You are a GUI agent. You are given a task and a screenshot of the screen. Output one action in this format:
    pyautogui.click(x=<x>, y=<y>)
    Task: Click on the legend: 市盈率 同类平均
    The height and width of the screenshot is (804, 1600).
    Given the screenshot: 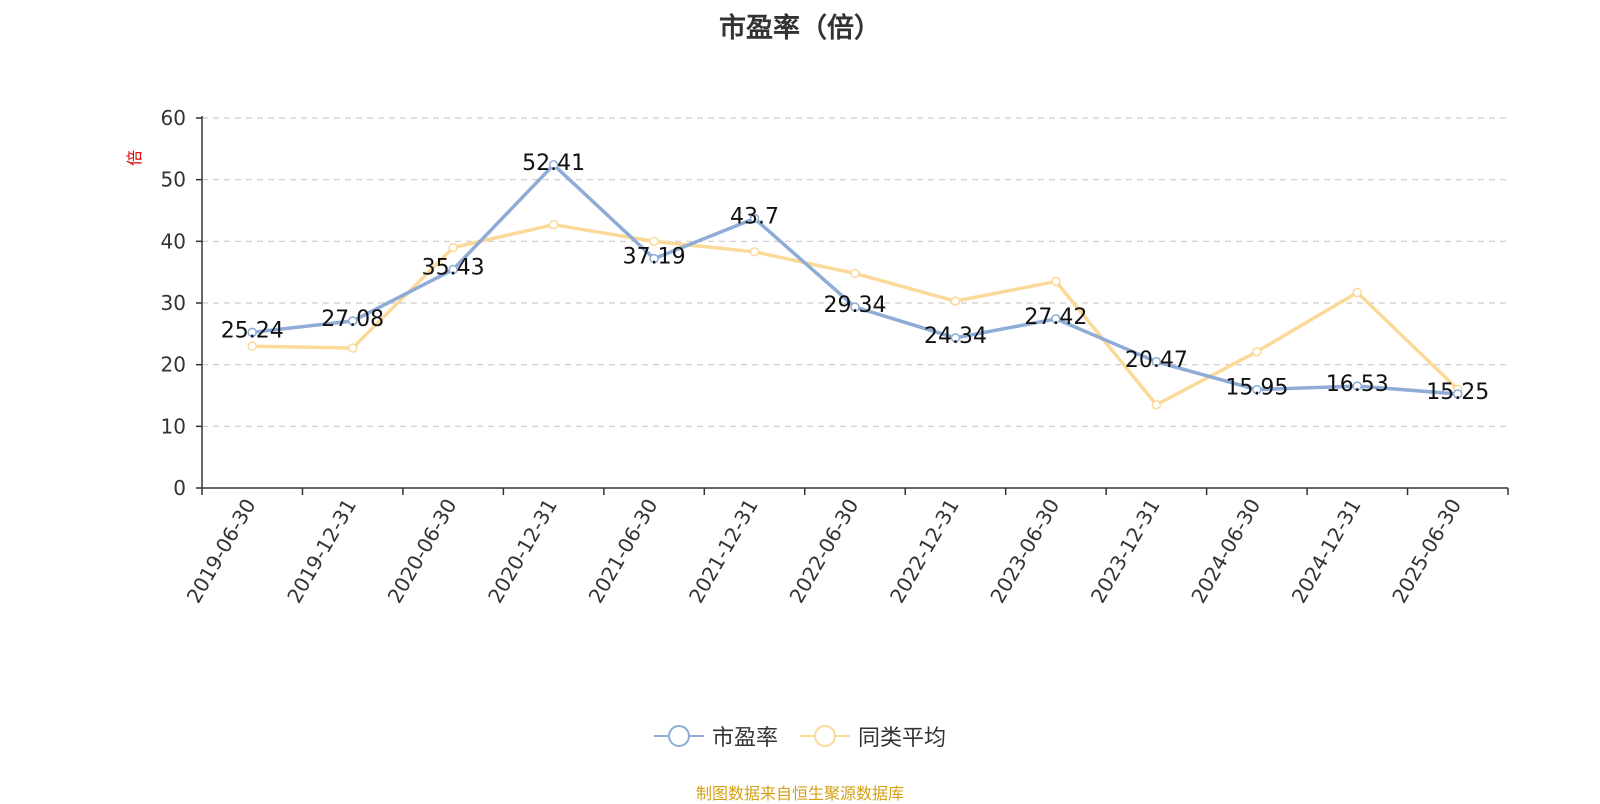 What is the action you would take?
    pyautogui.click(x=800, y=736)
    